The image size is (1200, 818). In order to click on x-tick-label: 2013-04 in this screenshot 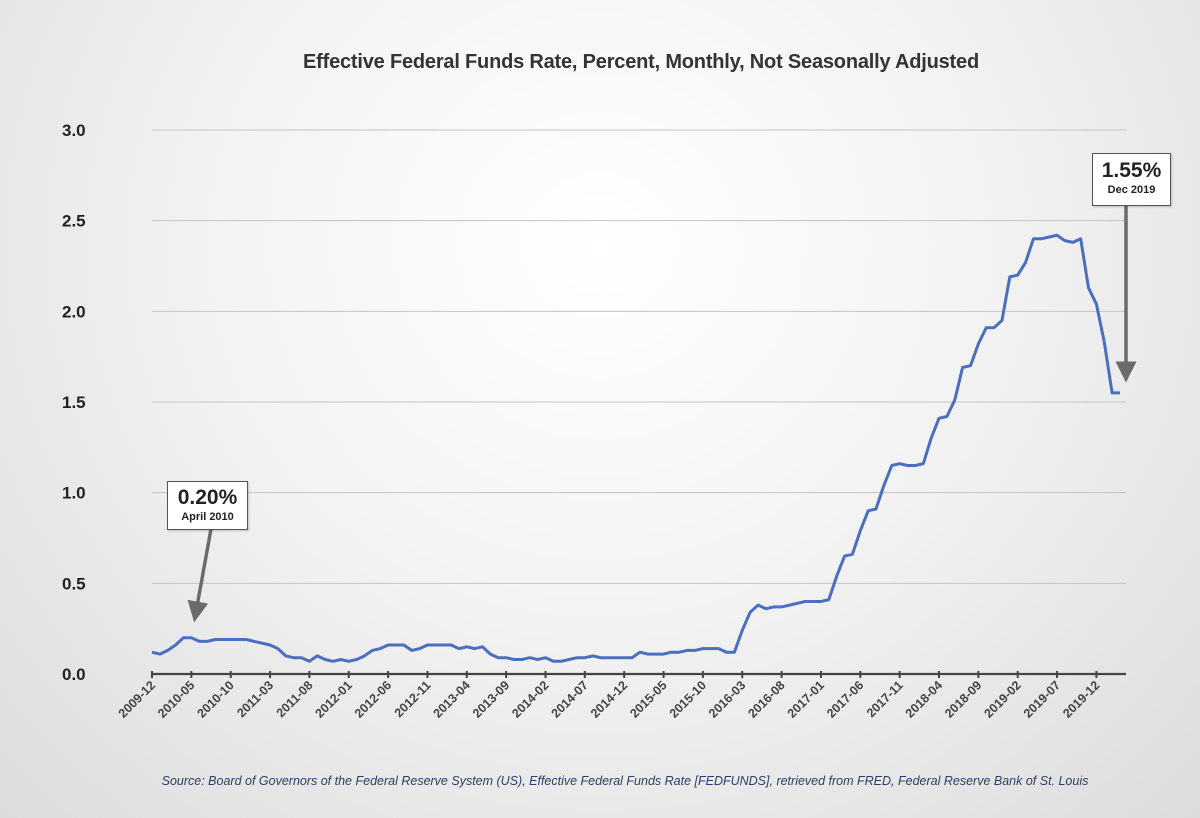, I will do `click(452, 699)`.